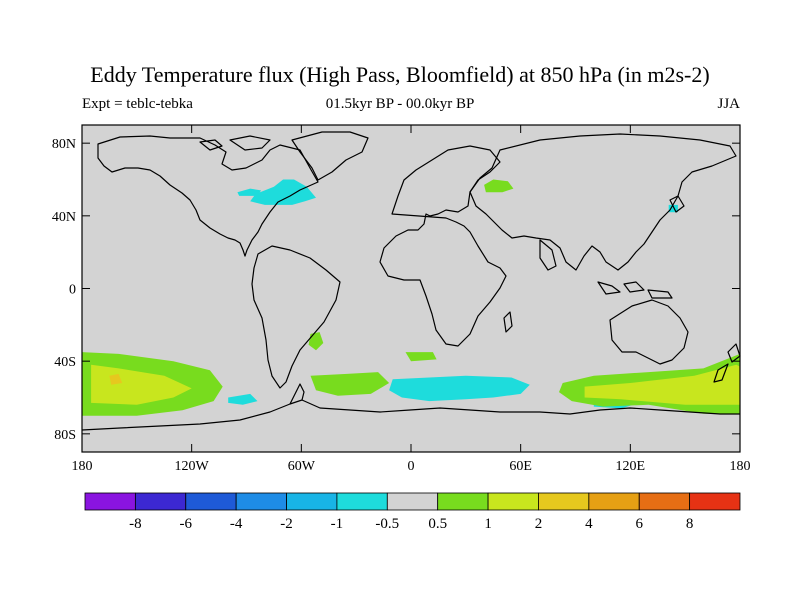 This screenshot has height=600, width=800. Describe the element at coordinates (64, 217) in the screenshot. I see `y-tick-label-1: 40N` at that location.